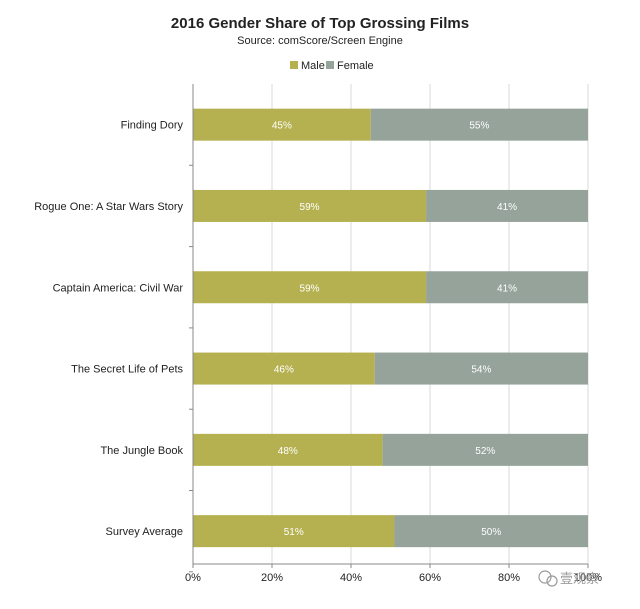 The width and height of the screenshot is (640, 609). I want to click on category-label: Finding Dory, so click(152, 126).